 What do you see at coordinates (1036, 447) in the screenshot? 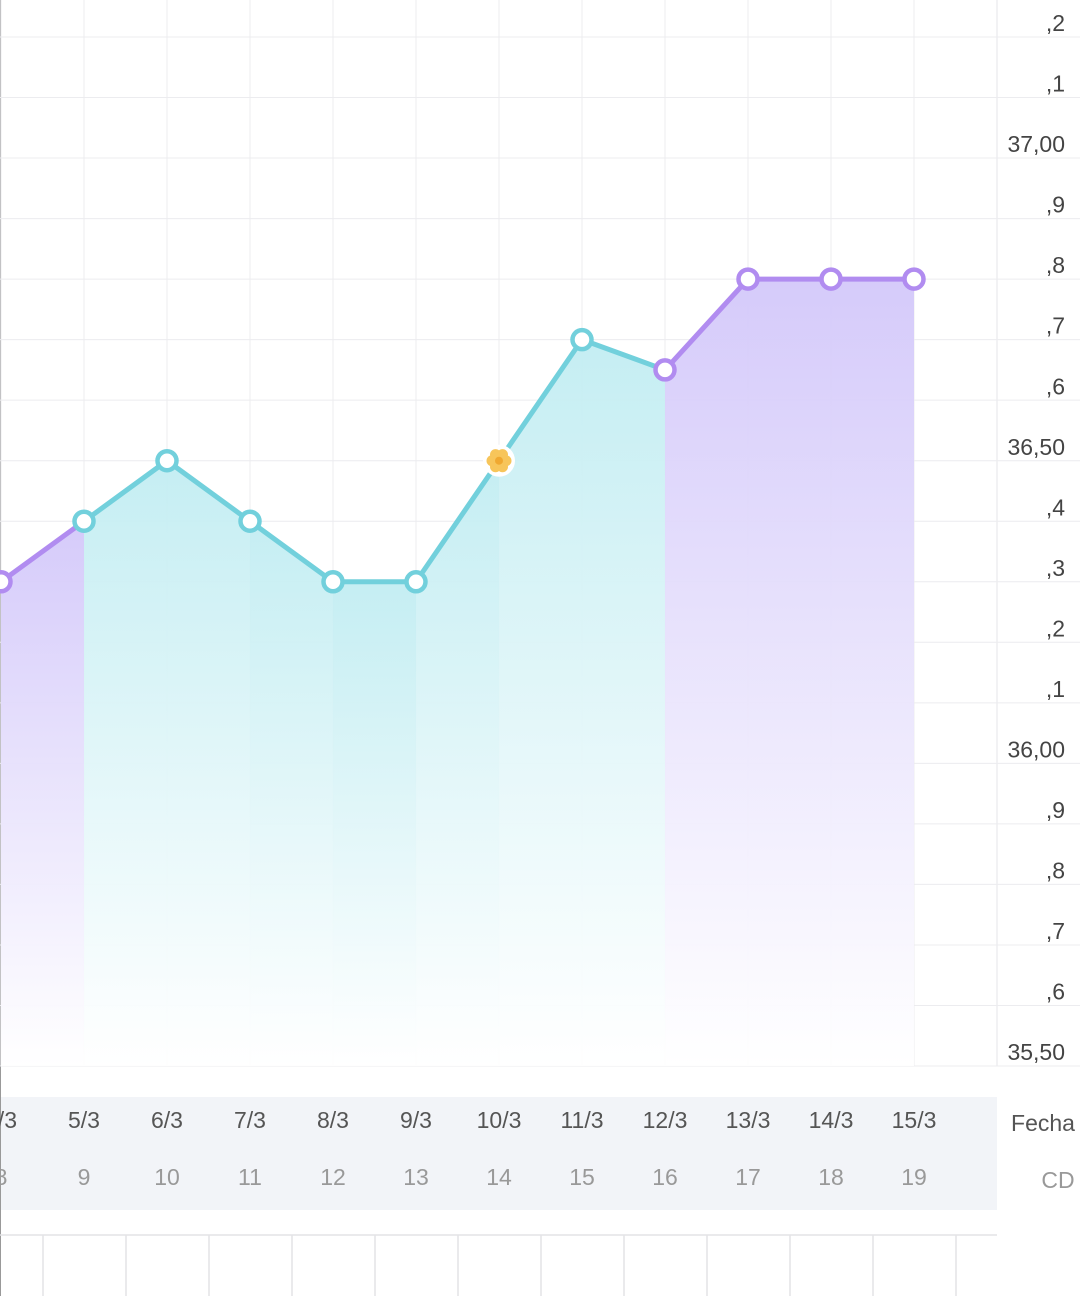
I see `y-tick-label: 36,50` at bounding box center [1036, 447].